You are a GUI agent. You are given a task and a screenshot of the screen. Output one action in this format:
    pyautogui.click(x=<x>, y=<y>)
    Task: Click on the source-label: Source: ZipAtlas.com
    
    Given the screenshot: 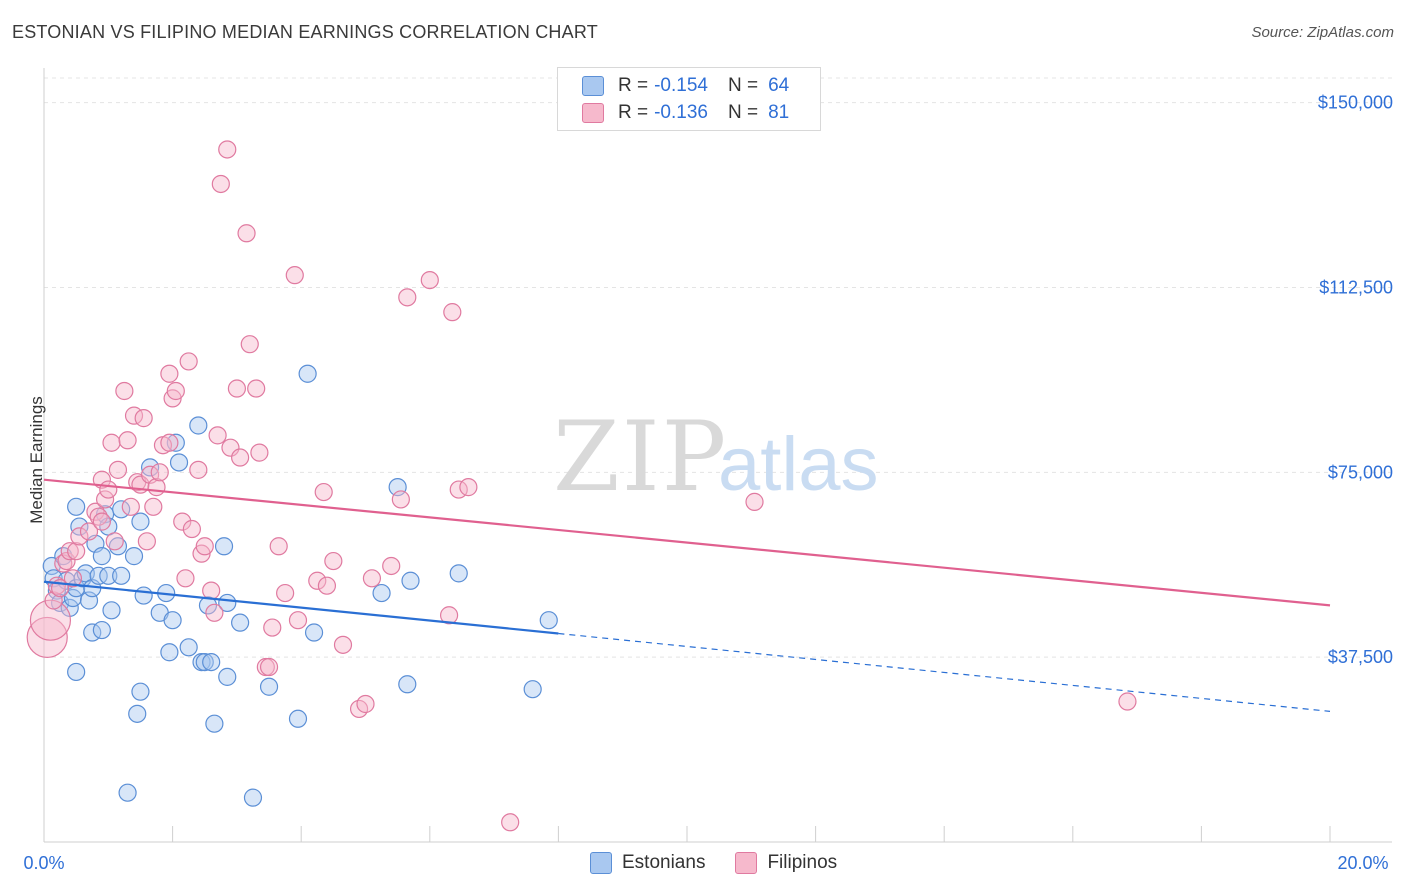 What is the action you would take?
    pyautogui.click(x=1322, y=32)
    